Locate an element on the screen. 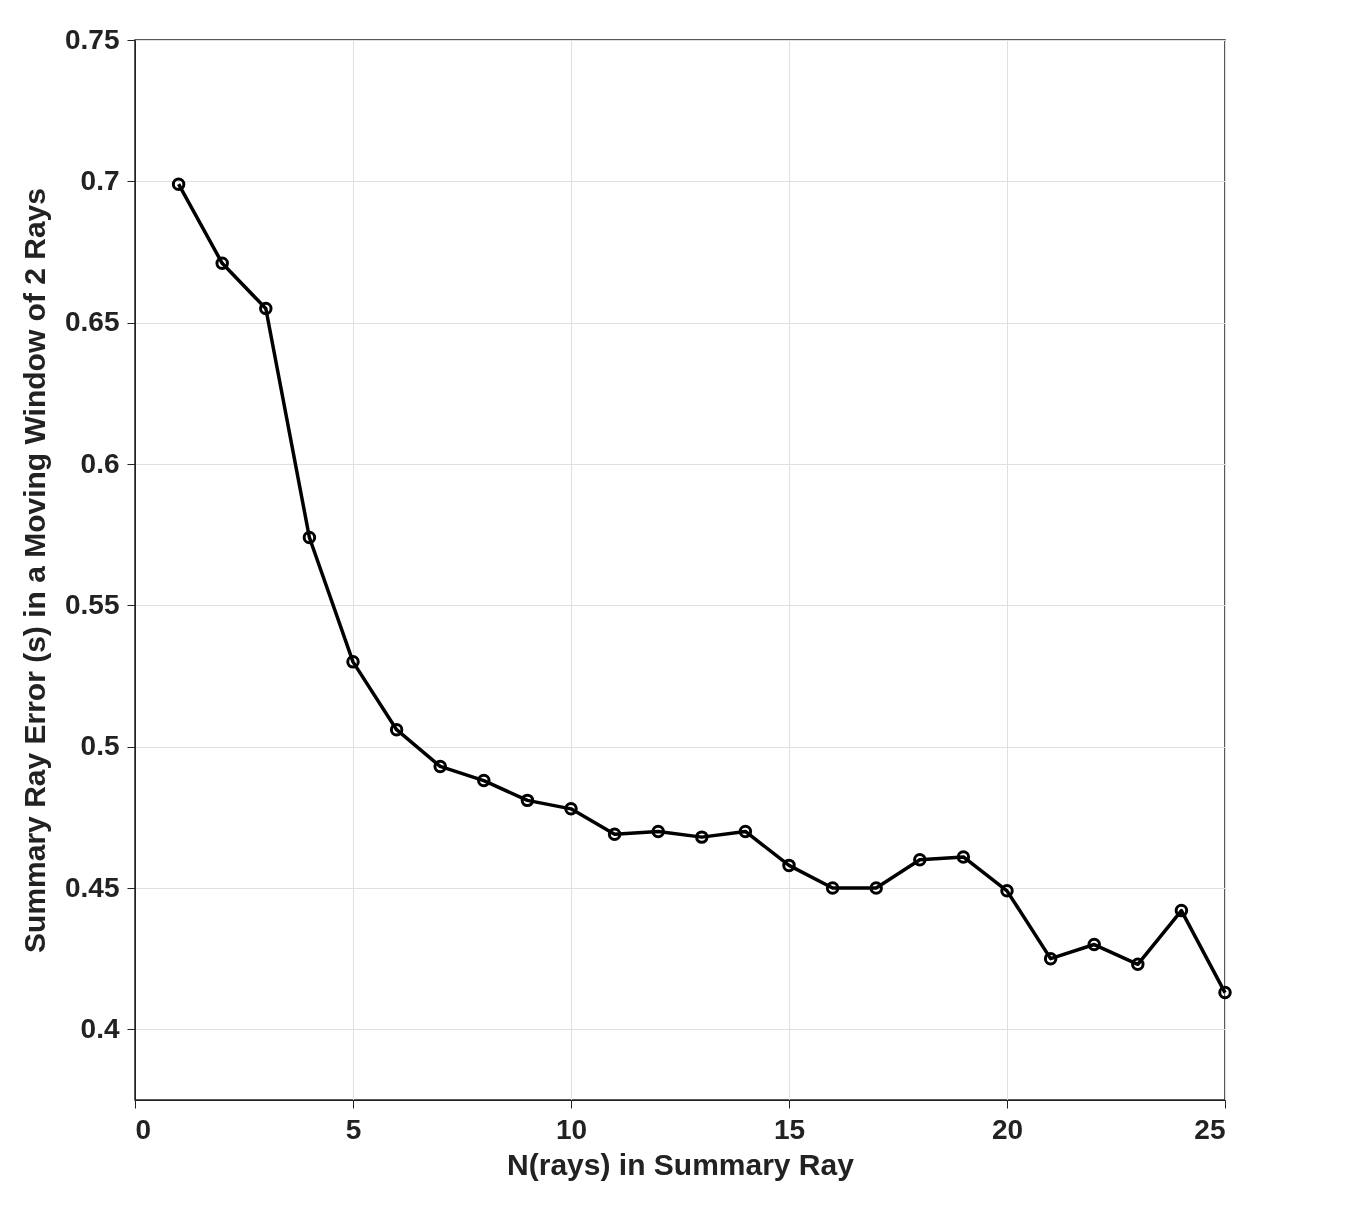 The width and height of the screenshot is (1363, 1213). y-tick-label: 0.4 is located at coordinates (100, 1028).